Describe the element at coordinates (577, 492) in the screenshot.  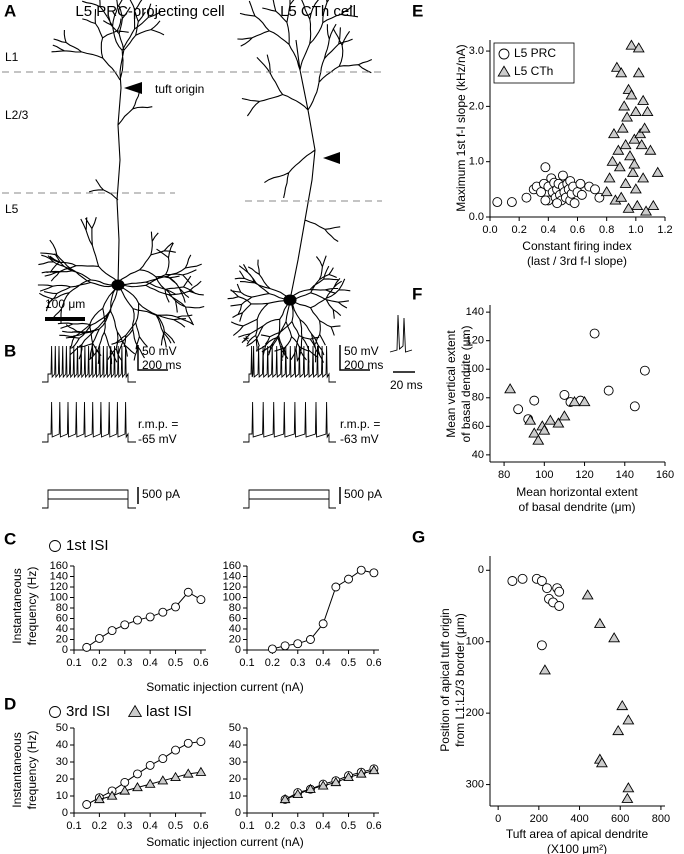
I see `x-axis-label: Mean horizontal extent` at that location.